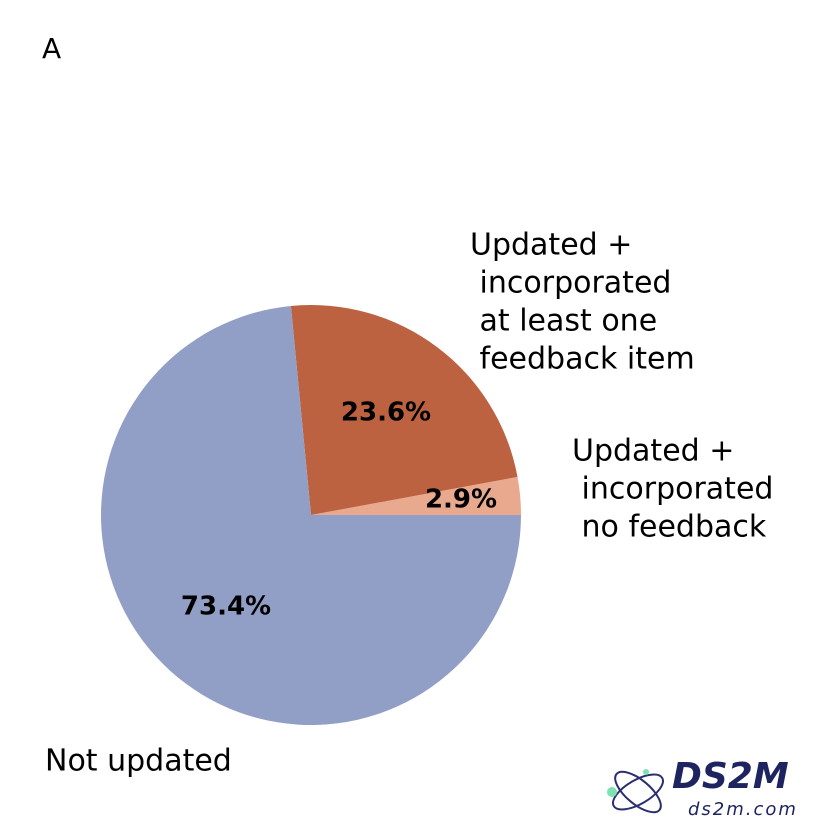  Describe the element at coordinates (386, 413) in the screenshot. I see `percent-label: 23.6%` at that location.